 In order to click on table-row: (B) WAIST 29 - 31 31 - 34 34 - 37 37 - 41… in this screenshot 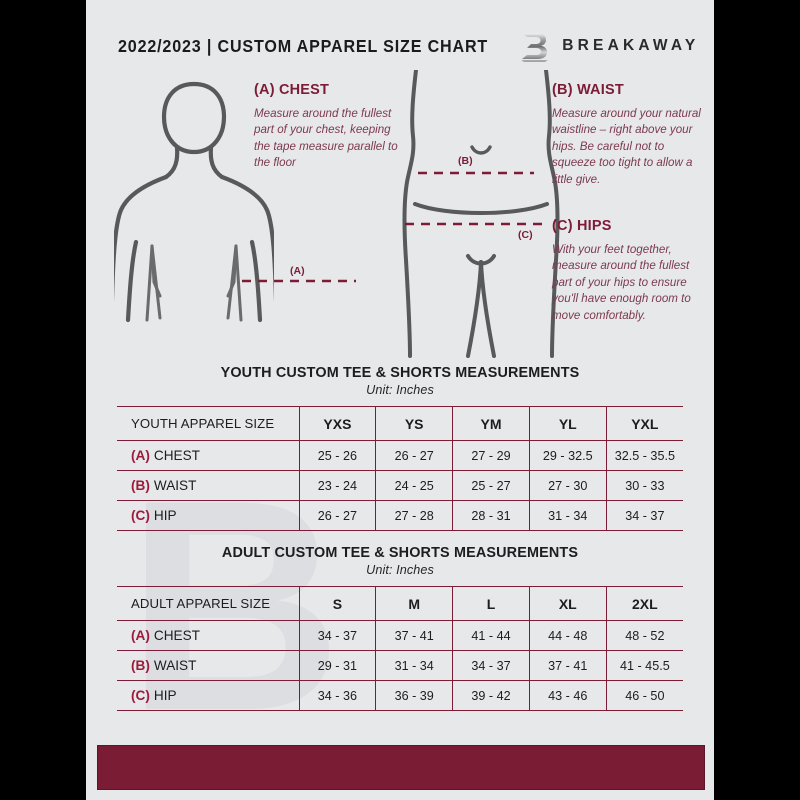, I will do `click(400, 665)`.